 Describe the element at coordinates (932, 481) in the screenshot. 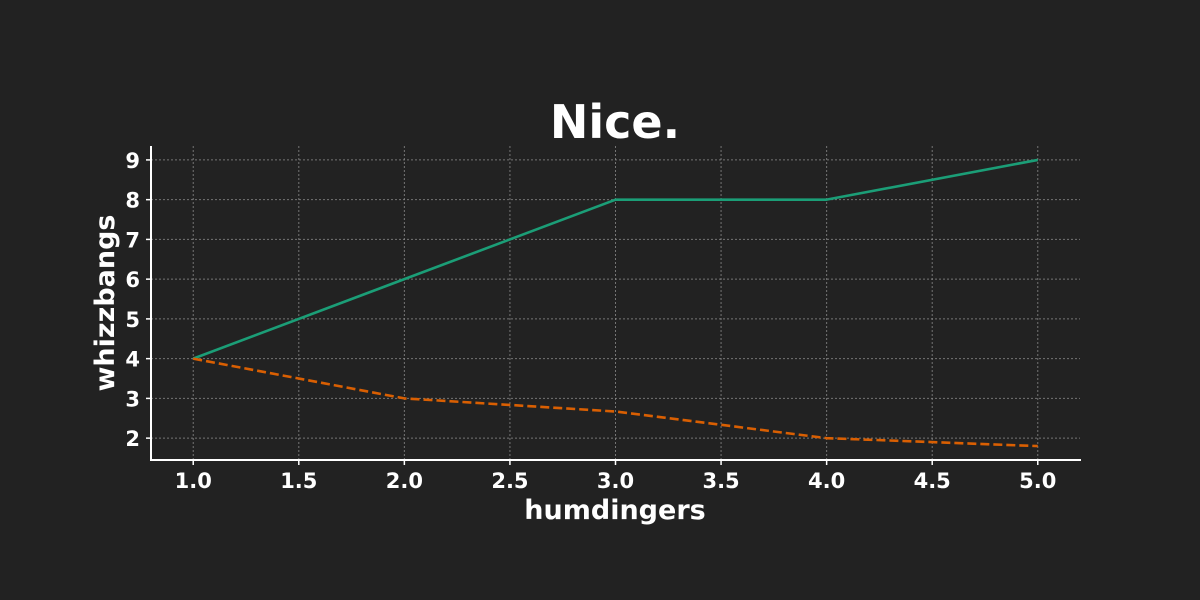

I see `x-tick-label: 4.5` at that location.